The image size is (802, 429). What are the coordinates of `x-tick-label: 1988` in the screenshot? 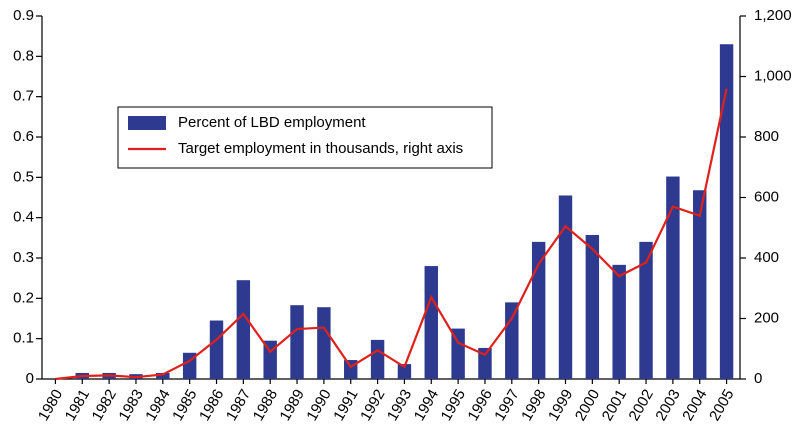 It's located at (265, 404).